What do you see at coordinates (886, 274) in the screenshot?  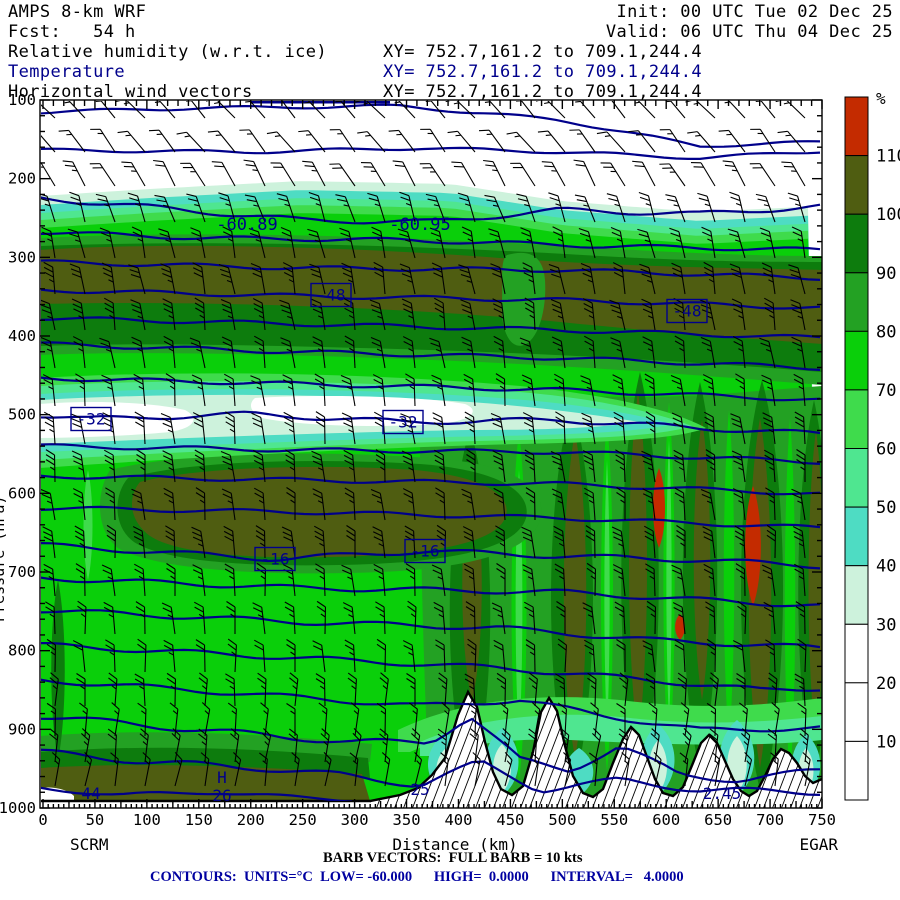 I see `colorbar-tick-label: 90` at bounding box center [886, 274].